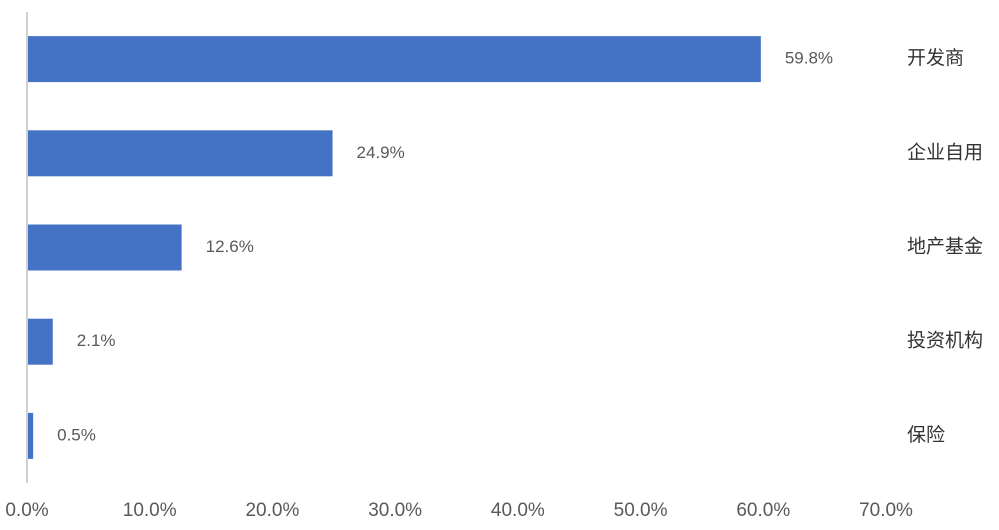  I want to click on category-label: 投资机构, so click(945, 341).